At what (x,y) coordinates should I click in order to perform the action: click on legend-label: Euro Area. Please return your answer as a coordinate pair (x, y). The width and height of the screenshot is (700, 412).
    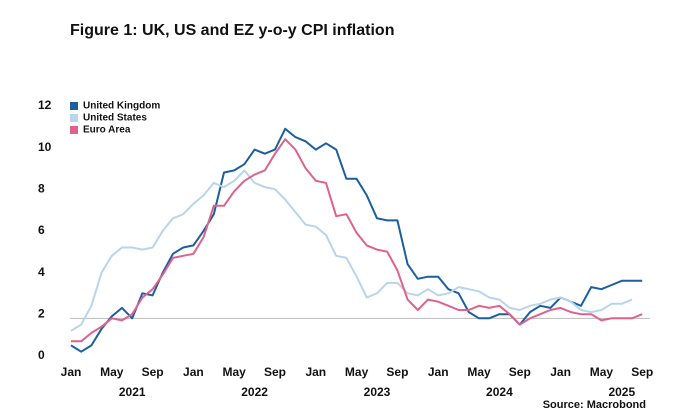
    Looking at the image, I should click on (107, 130).